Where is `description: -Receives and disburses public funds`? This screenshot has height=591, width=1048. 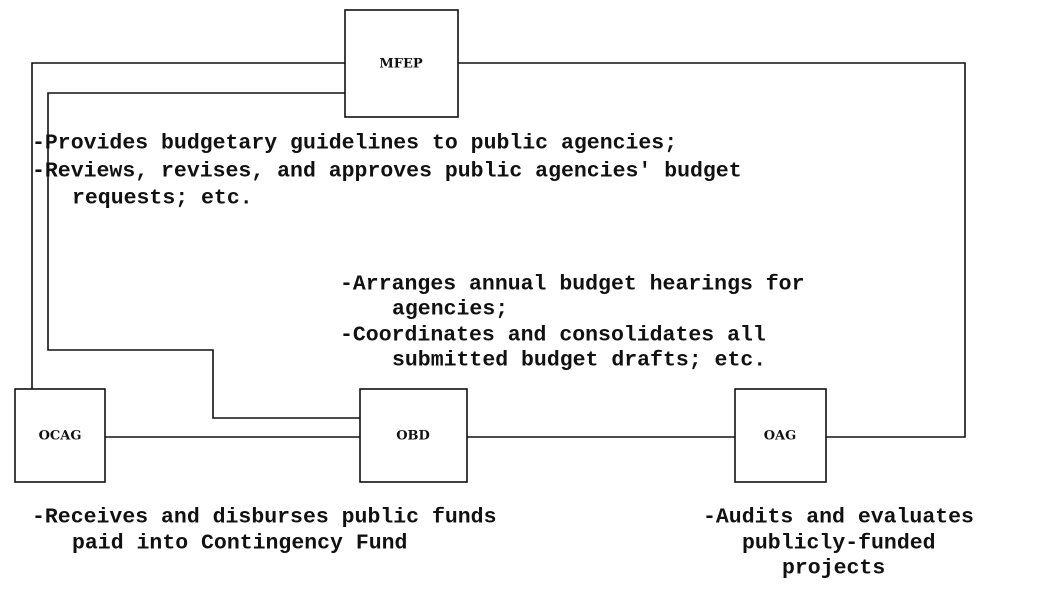 description: -Receives and disburses public funds is located at coordinates (264, 518).